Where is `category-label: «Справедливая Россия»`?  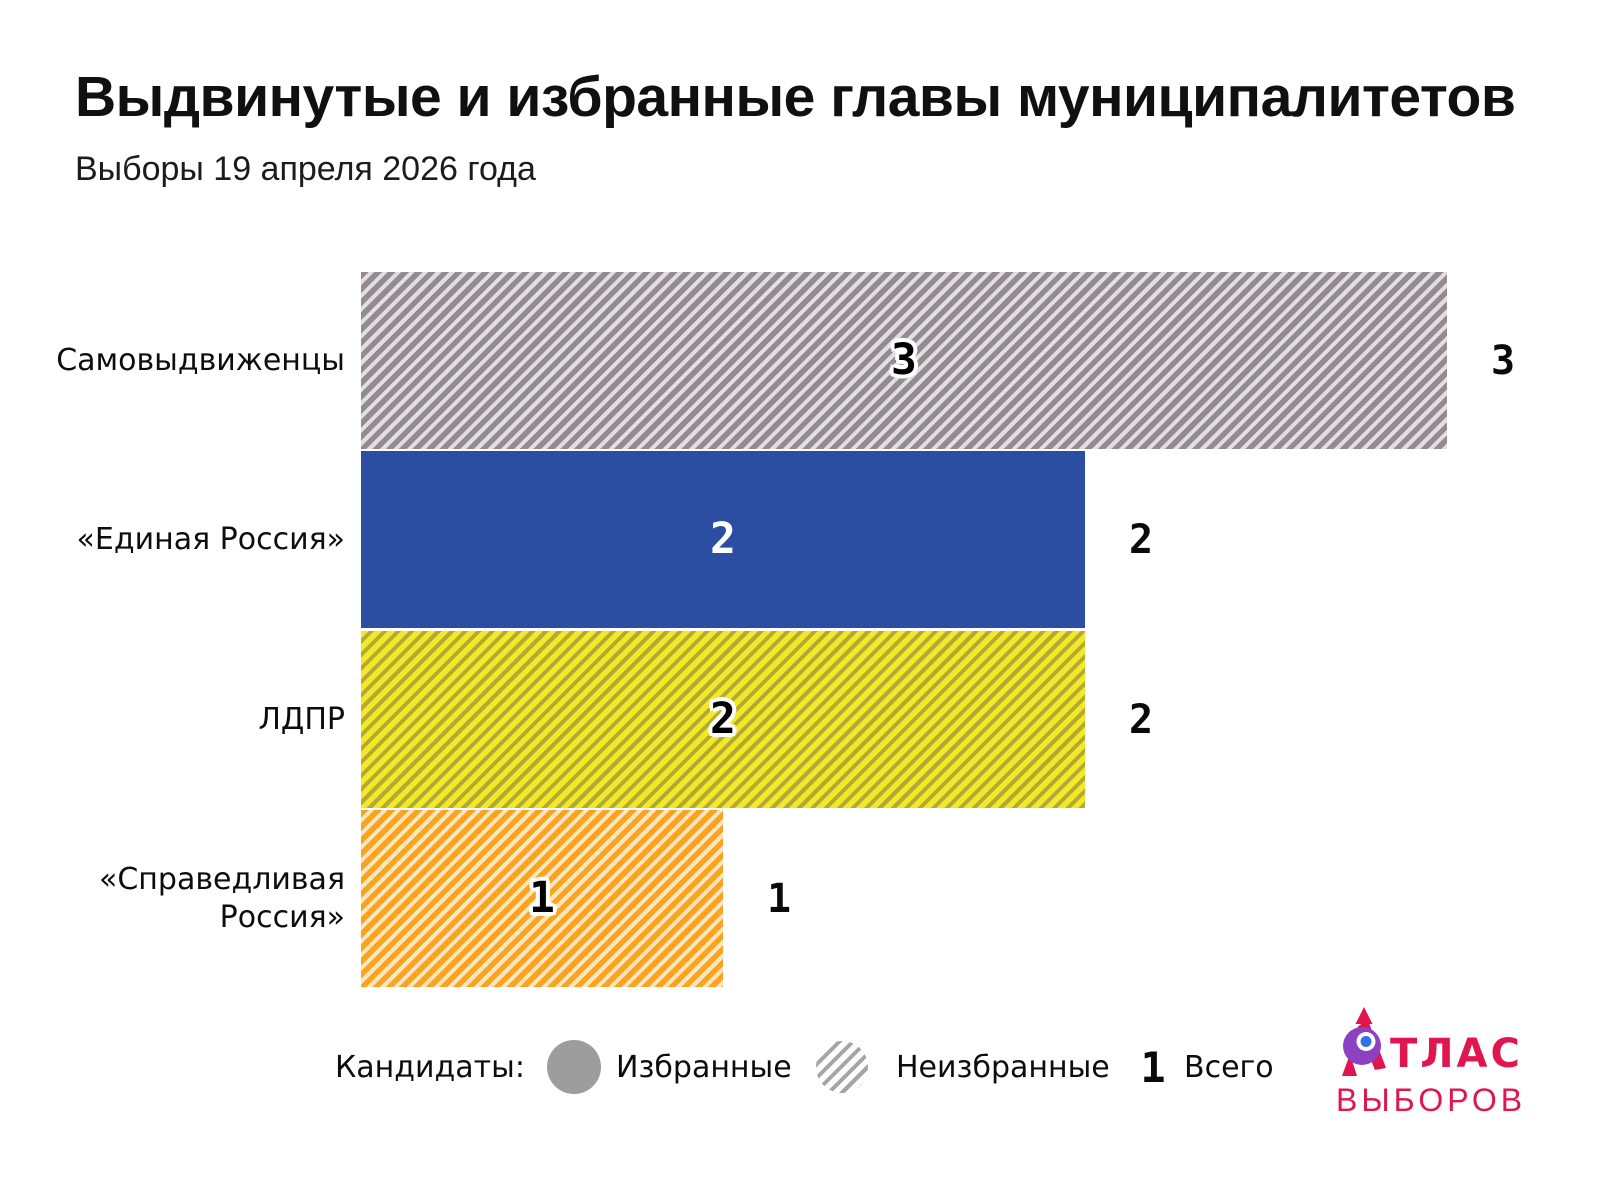 category-label: «Справедливая Россия» is located at coordinates (221, 898).